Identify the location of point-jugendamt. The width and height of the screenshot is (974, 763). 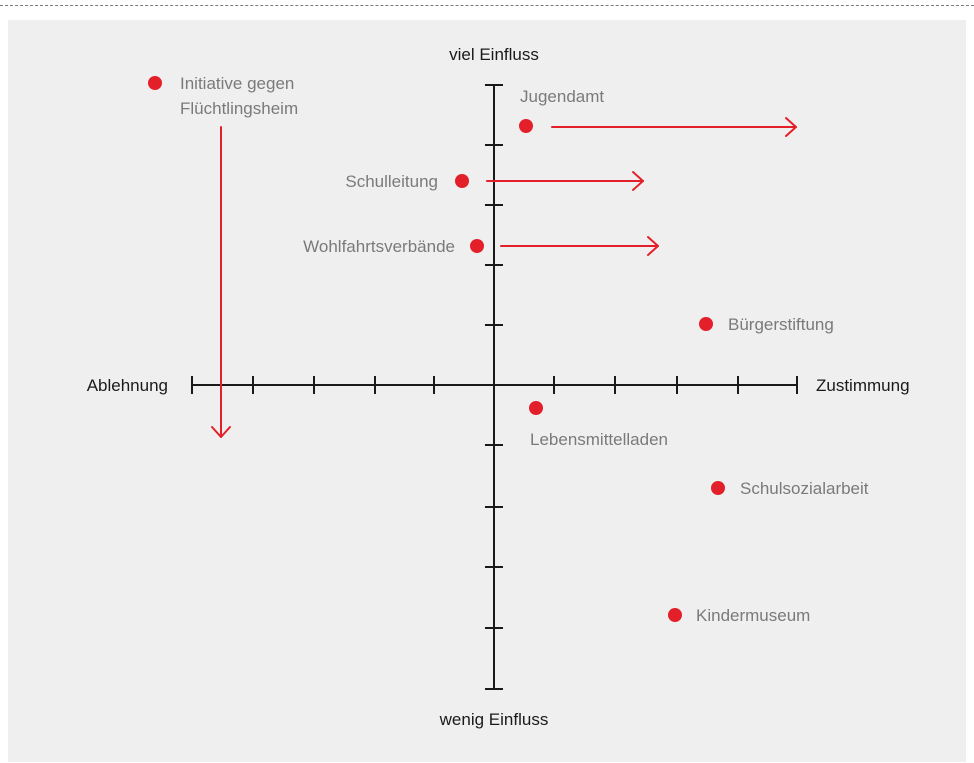
(526, 126).